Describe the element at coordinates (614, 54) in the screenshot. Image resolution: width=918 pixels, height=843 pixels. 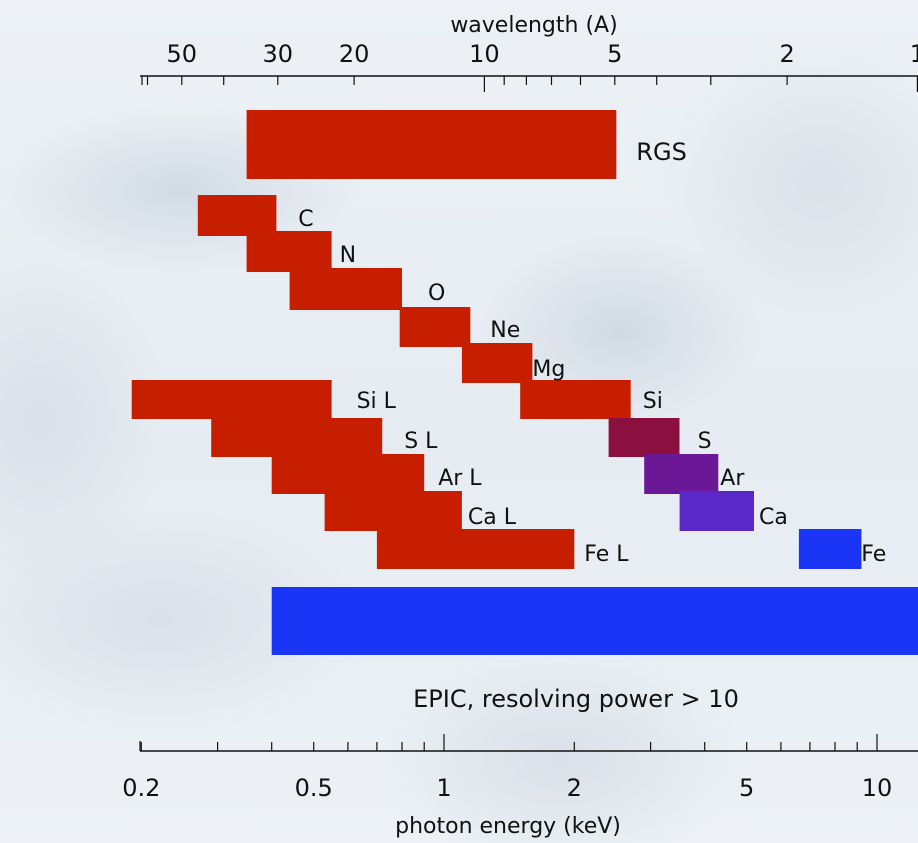
I see `top-tick-label: 5` at that location.